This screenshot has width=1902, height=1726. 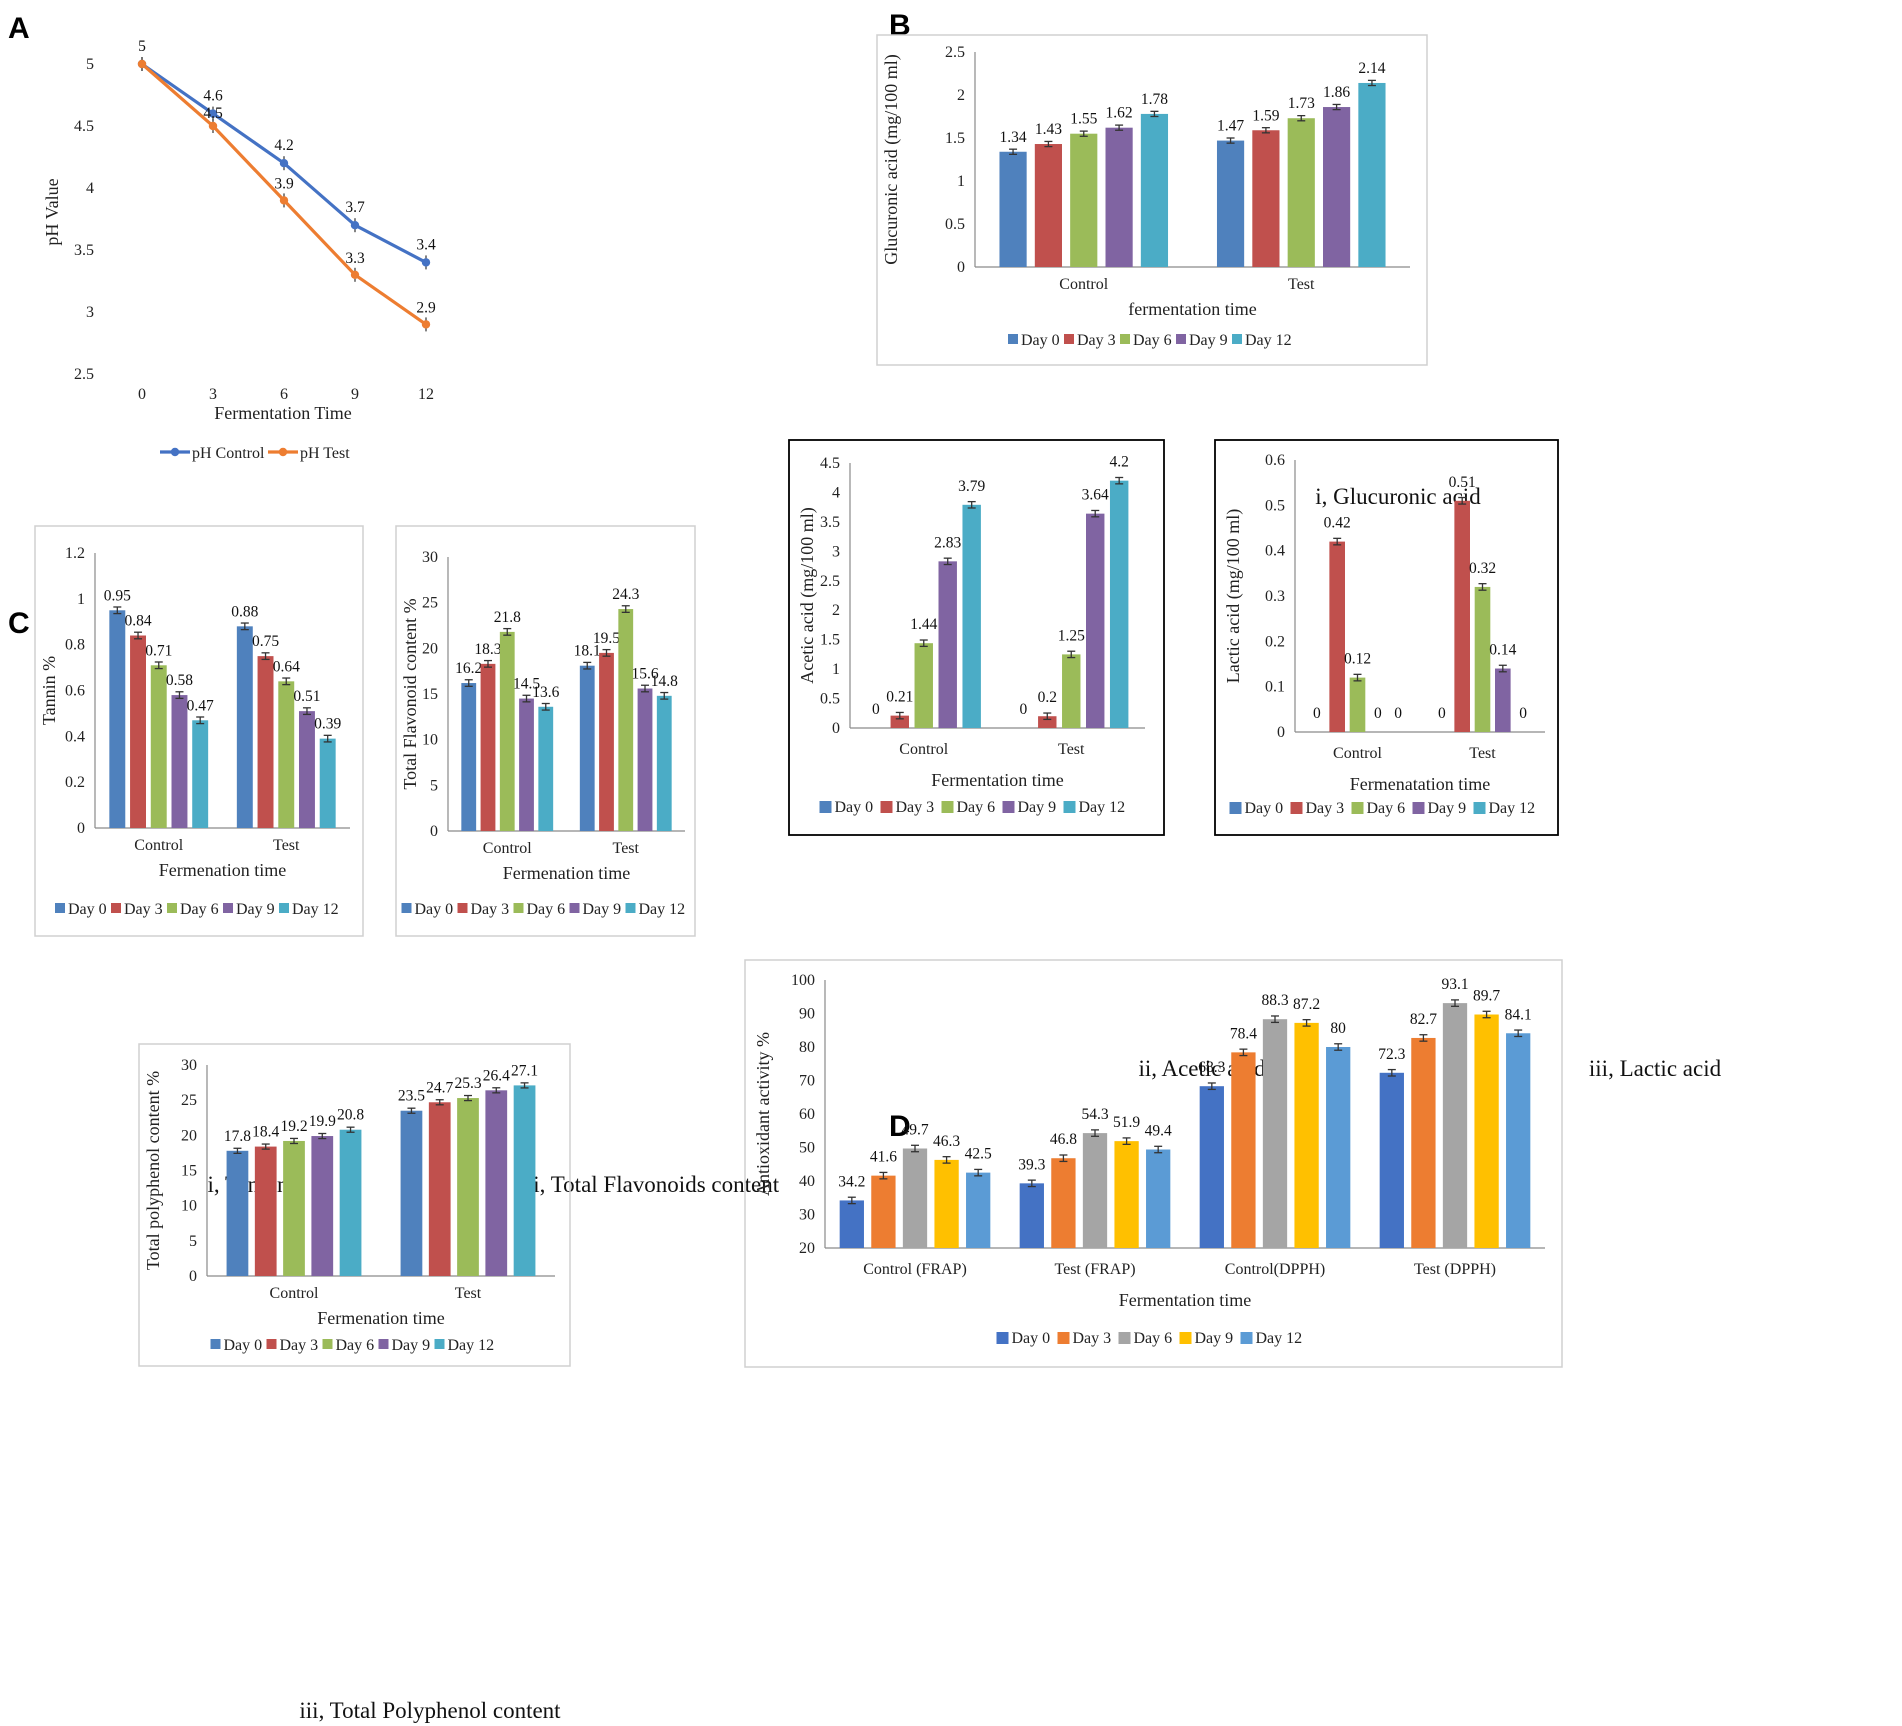 I want to click on legend-marker, so click(x=175, y=452).